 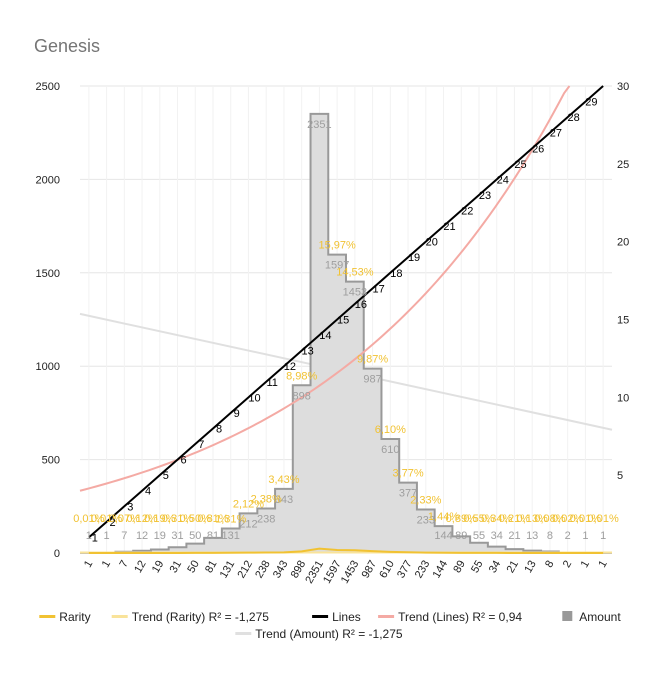 I want to click on x-axis-tick-label: 12, so click(x=140, y=567).